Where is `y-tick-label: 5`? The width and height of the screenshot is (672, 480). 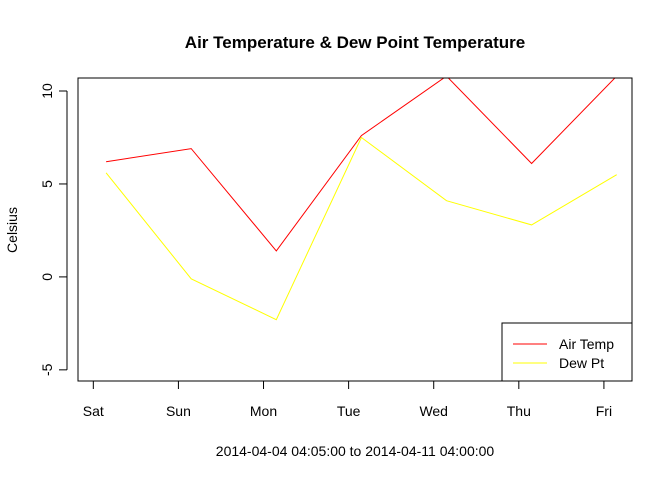 y-tick-label: 5 is located at coordinates (47, 184).